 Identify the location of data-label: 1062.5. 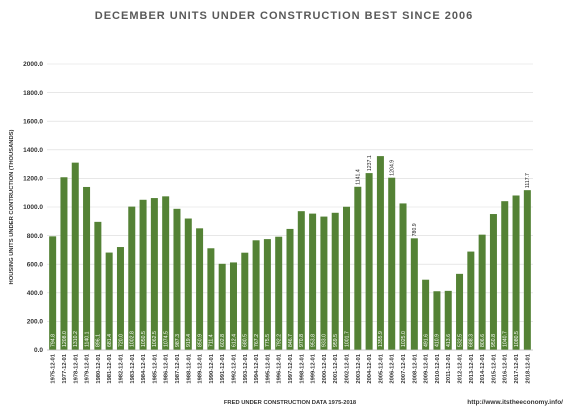
(155, 339).